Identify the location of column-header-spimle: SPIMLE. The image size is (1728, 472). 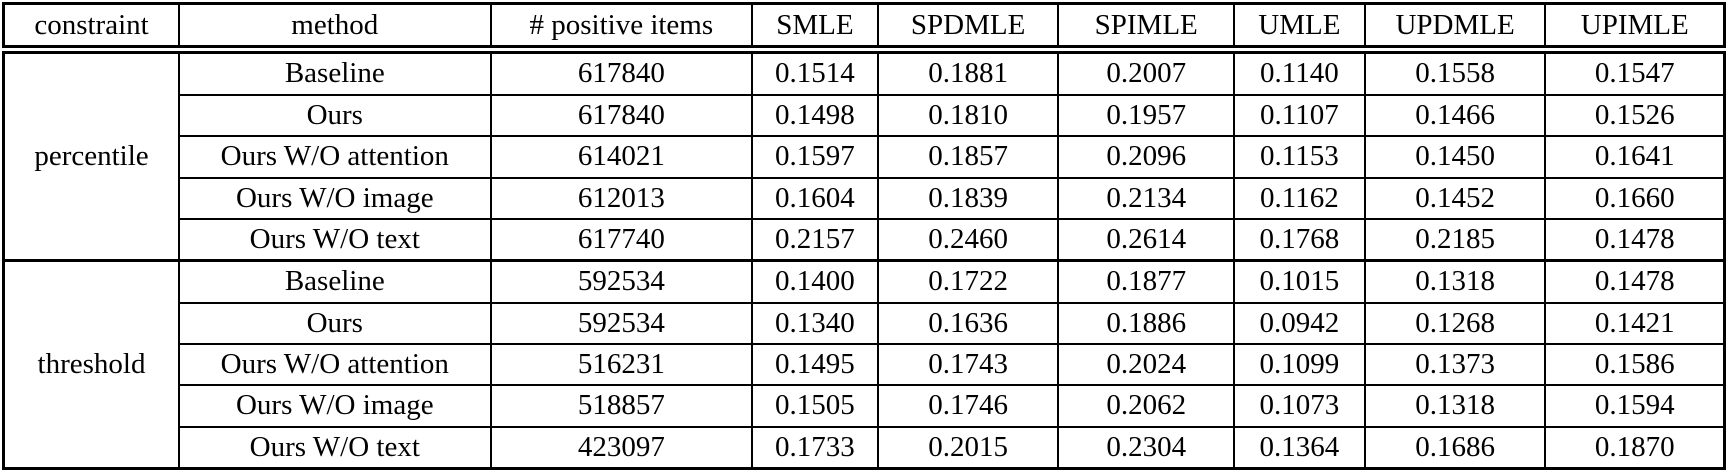
(1146, 28).